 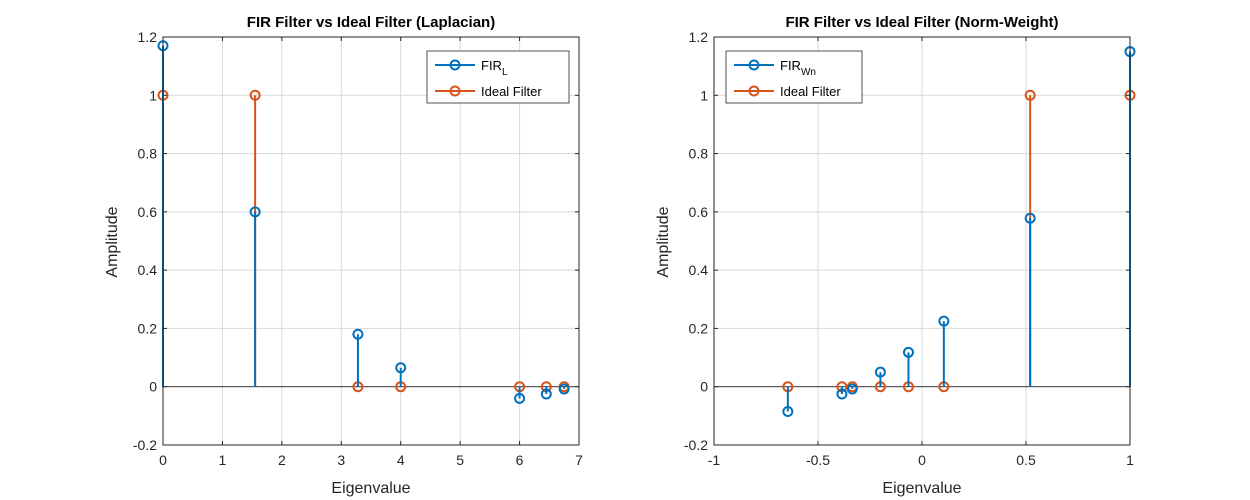 I want to click on legend: FIRL Ideal Filter, so click(x=498, y=77).